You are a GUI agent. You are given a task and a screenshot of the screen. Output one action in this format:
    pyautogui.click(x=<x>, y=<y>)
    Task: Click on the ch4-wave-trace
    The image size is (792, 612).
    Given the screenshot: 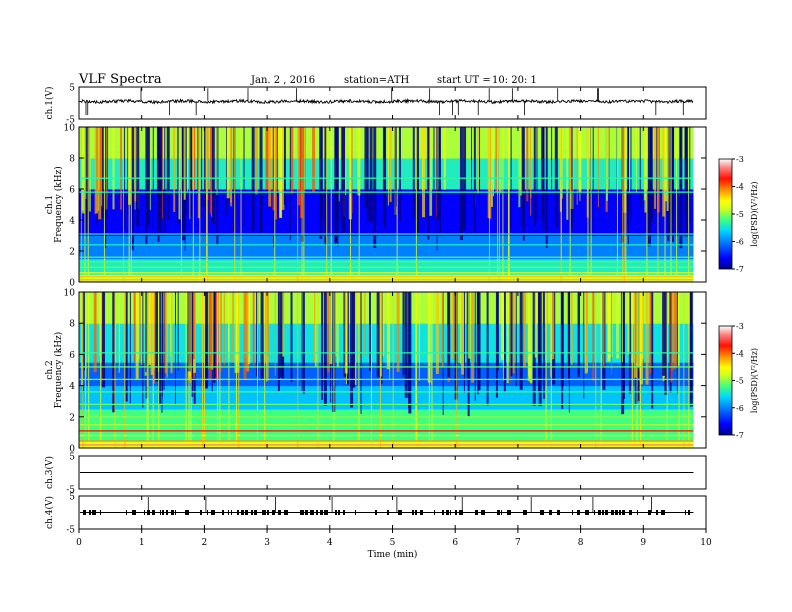 What is the action you would take?
    pyautogui.click(x=387, y=506)
    